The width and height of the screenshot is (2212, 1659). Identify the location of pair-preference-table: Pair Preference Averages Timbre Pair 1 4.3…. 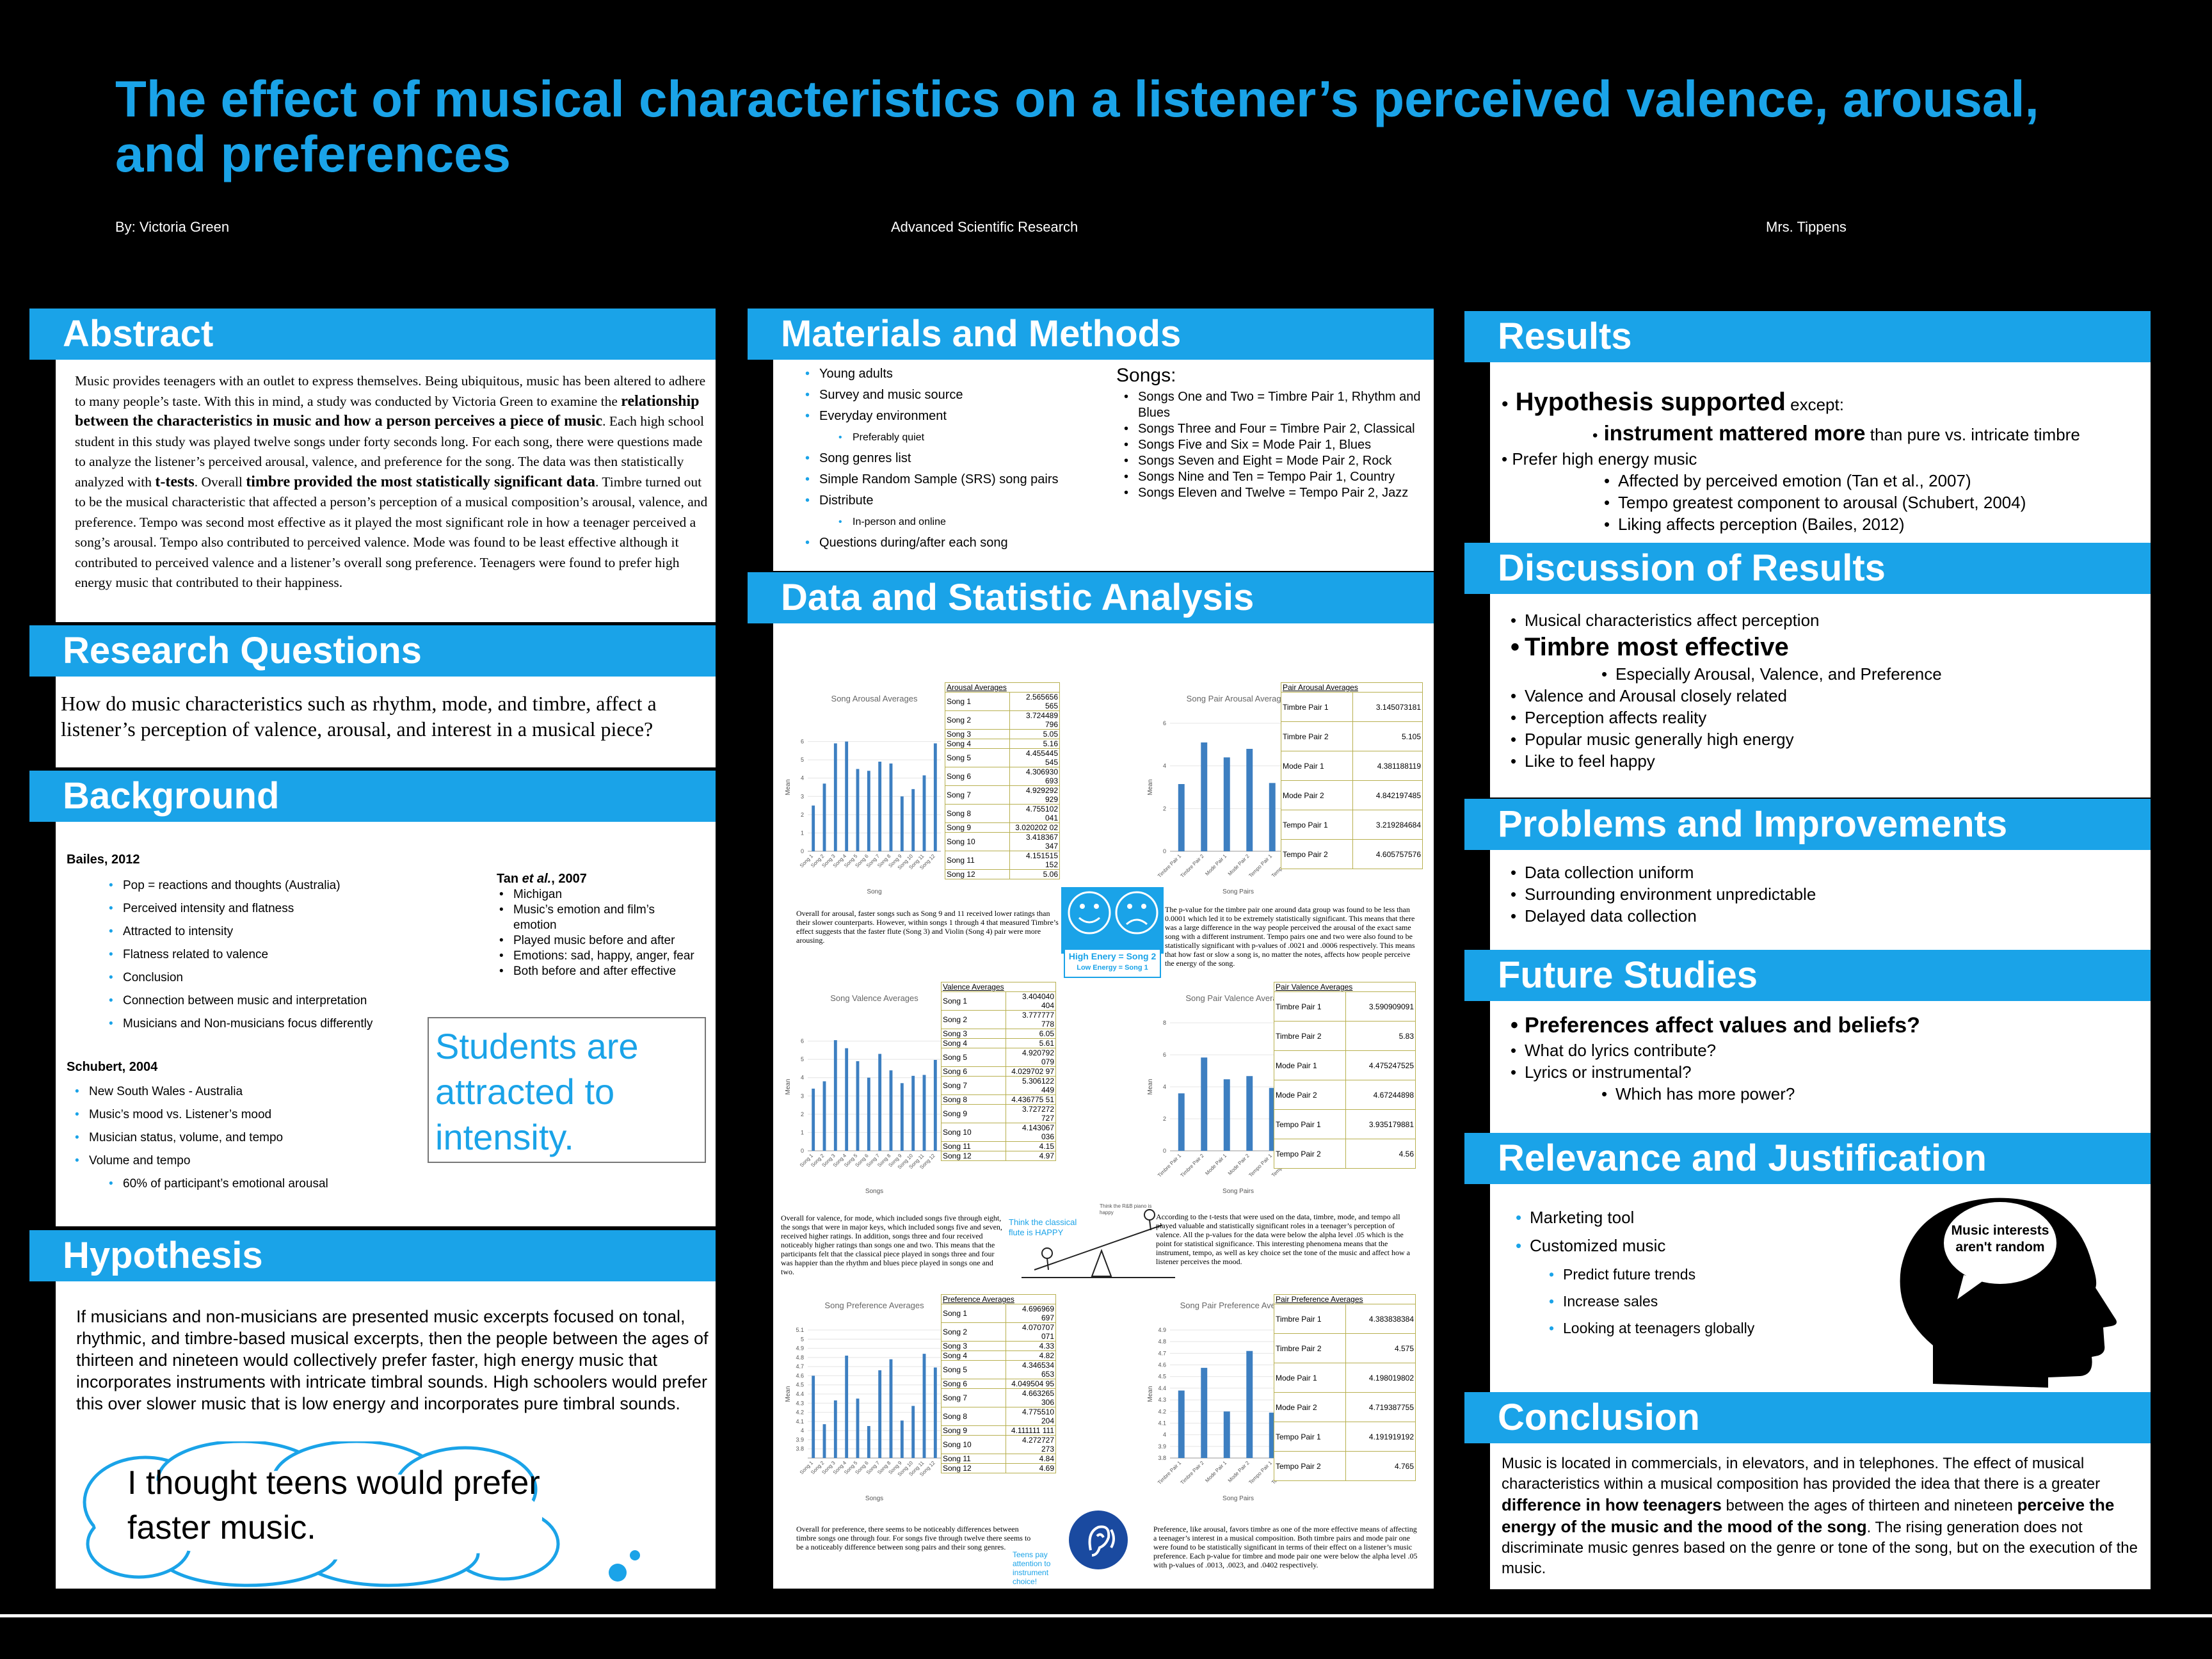
(1345, 1387).